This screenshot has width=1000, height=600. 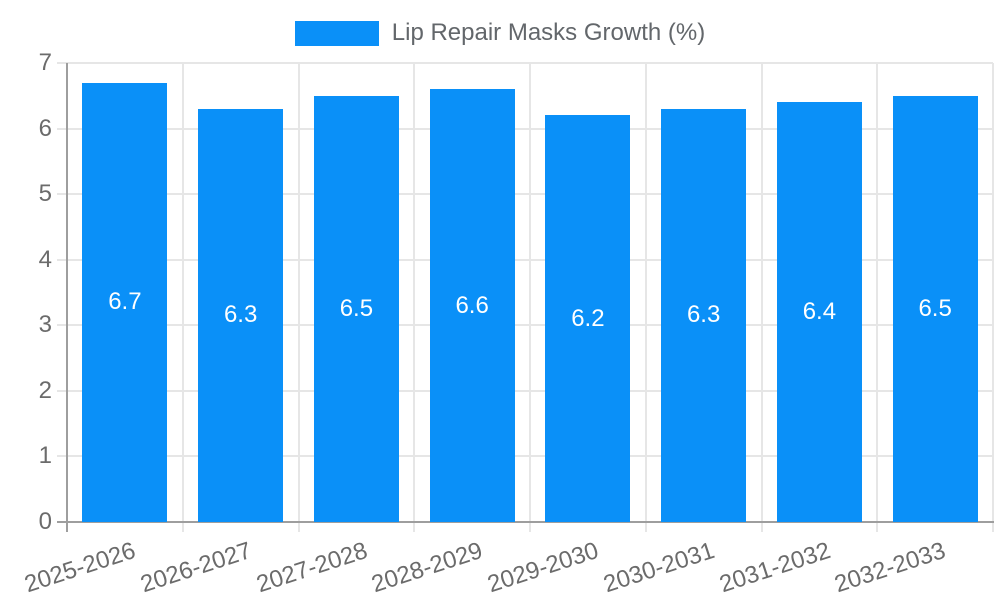 I want to click on y-axis-tick-label: 1, so click(x=45, y=456).